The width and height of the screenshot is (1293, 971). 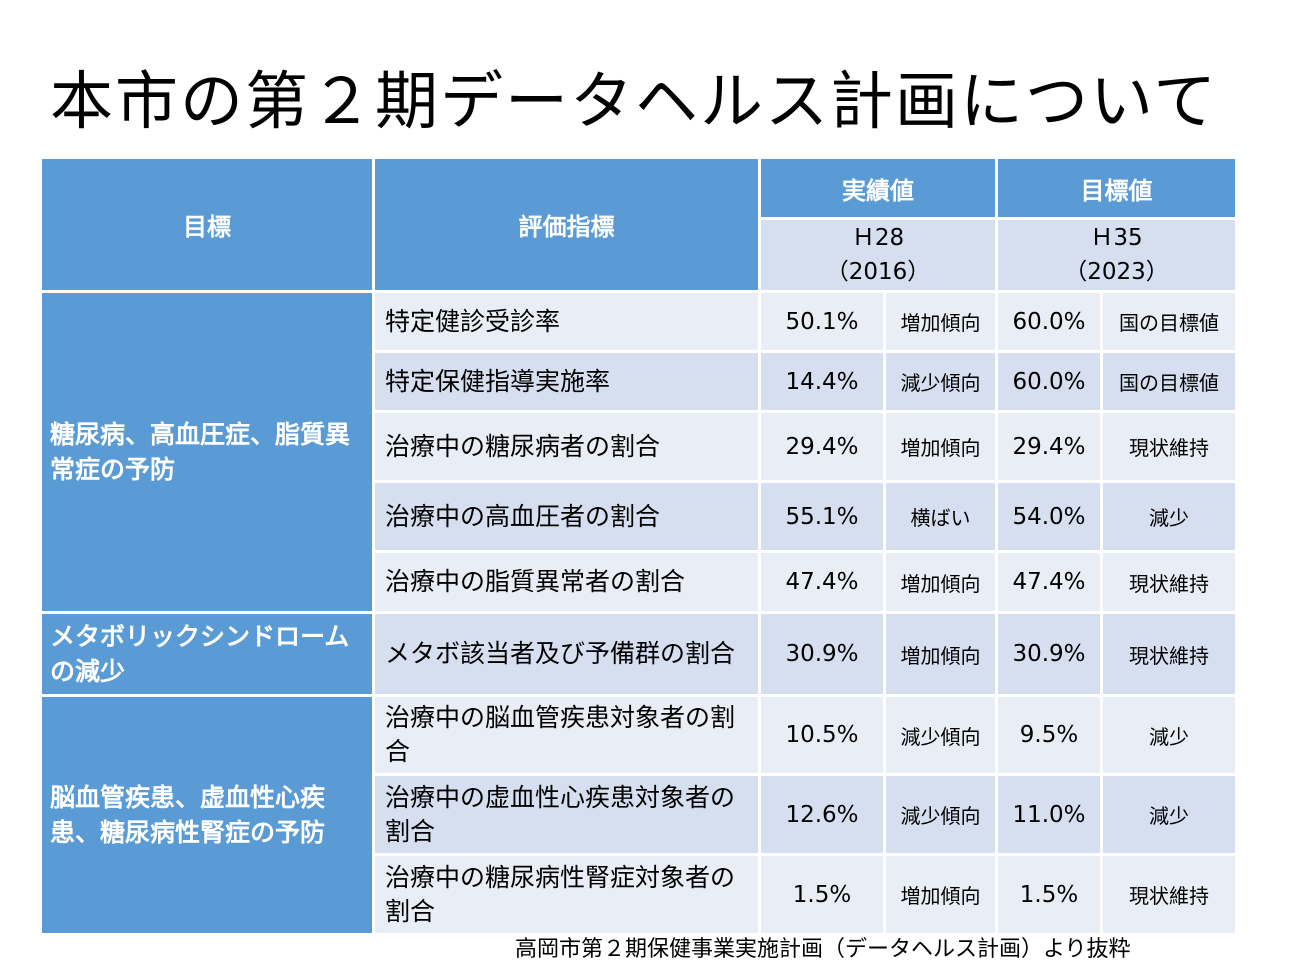 What do you see at coordinates (1116, 238) in the screenshot?
I see `target-year-label: Ｈ35` at bounding box center [1116, 238].